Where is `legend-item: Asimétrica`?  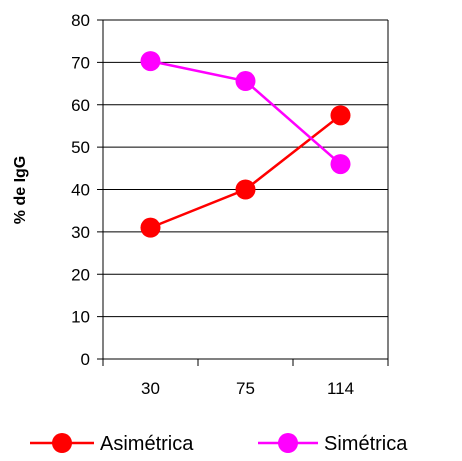 legend-item: Asimétrica is located at coordinates (112, 444).